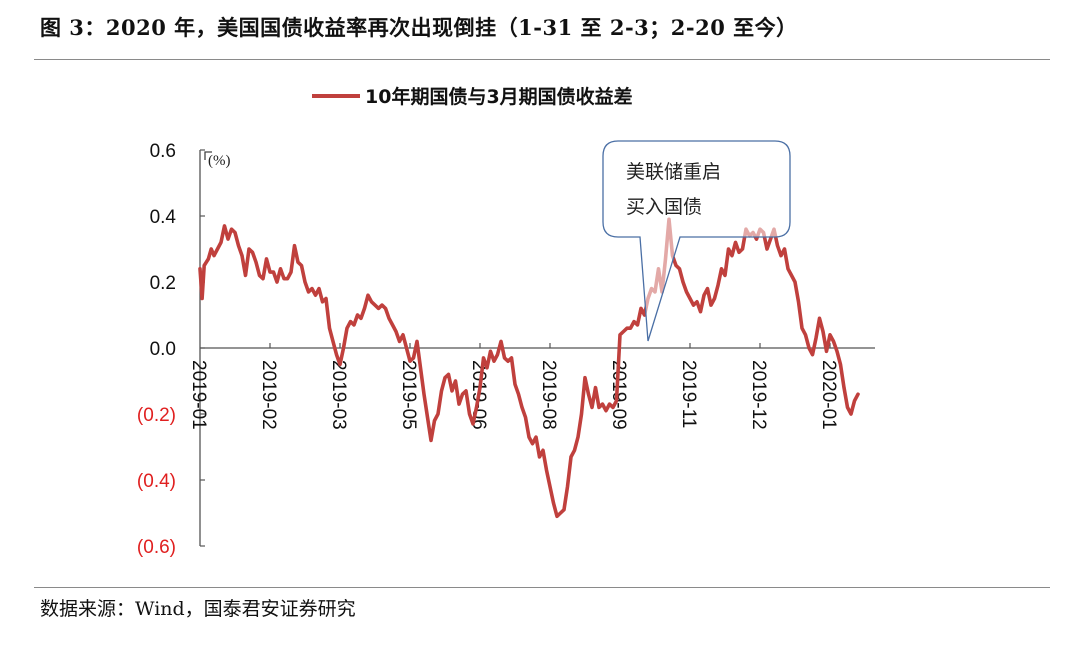 The height and width of the screenshot is (646, 1080). I want to click on x-tick-label: 2019-08, so click(548, 395).